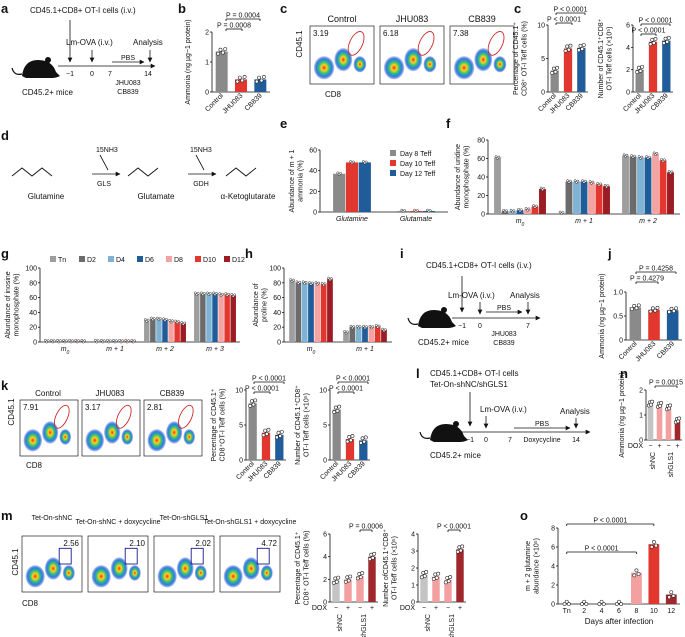  Describe the element at coordinates (636, 446) in the screenshot. I see `chart-n-dox-label: DOX` at that location.